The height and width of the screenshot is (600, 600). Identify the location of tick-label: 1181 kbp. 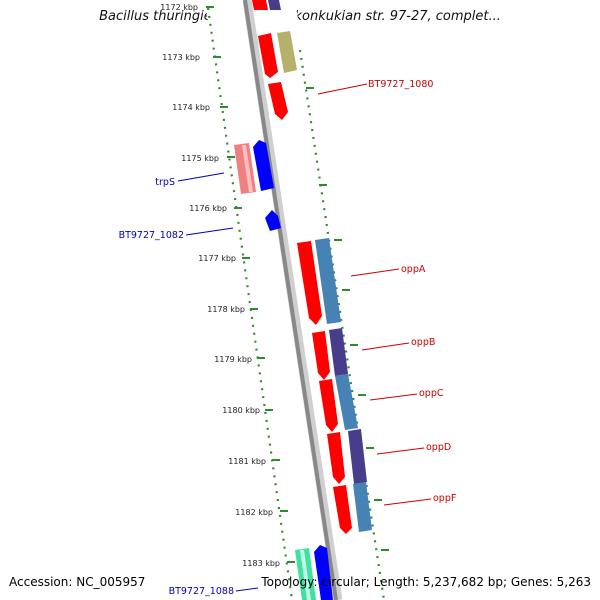
(247, 461).